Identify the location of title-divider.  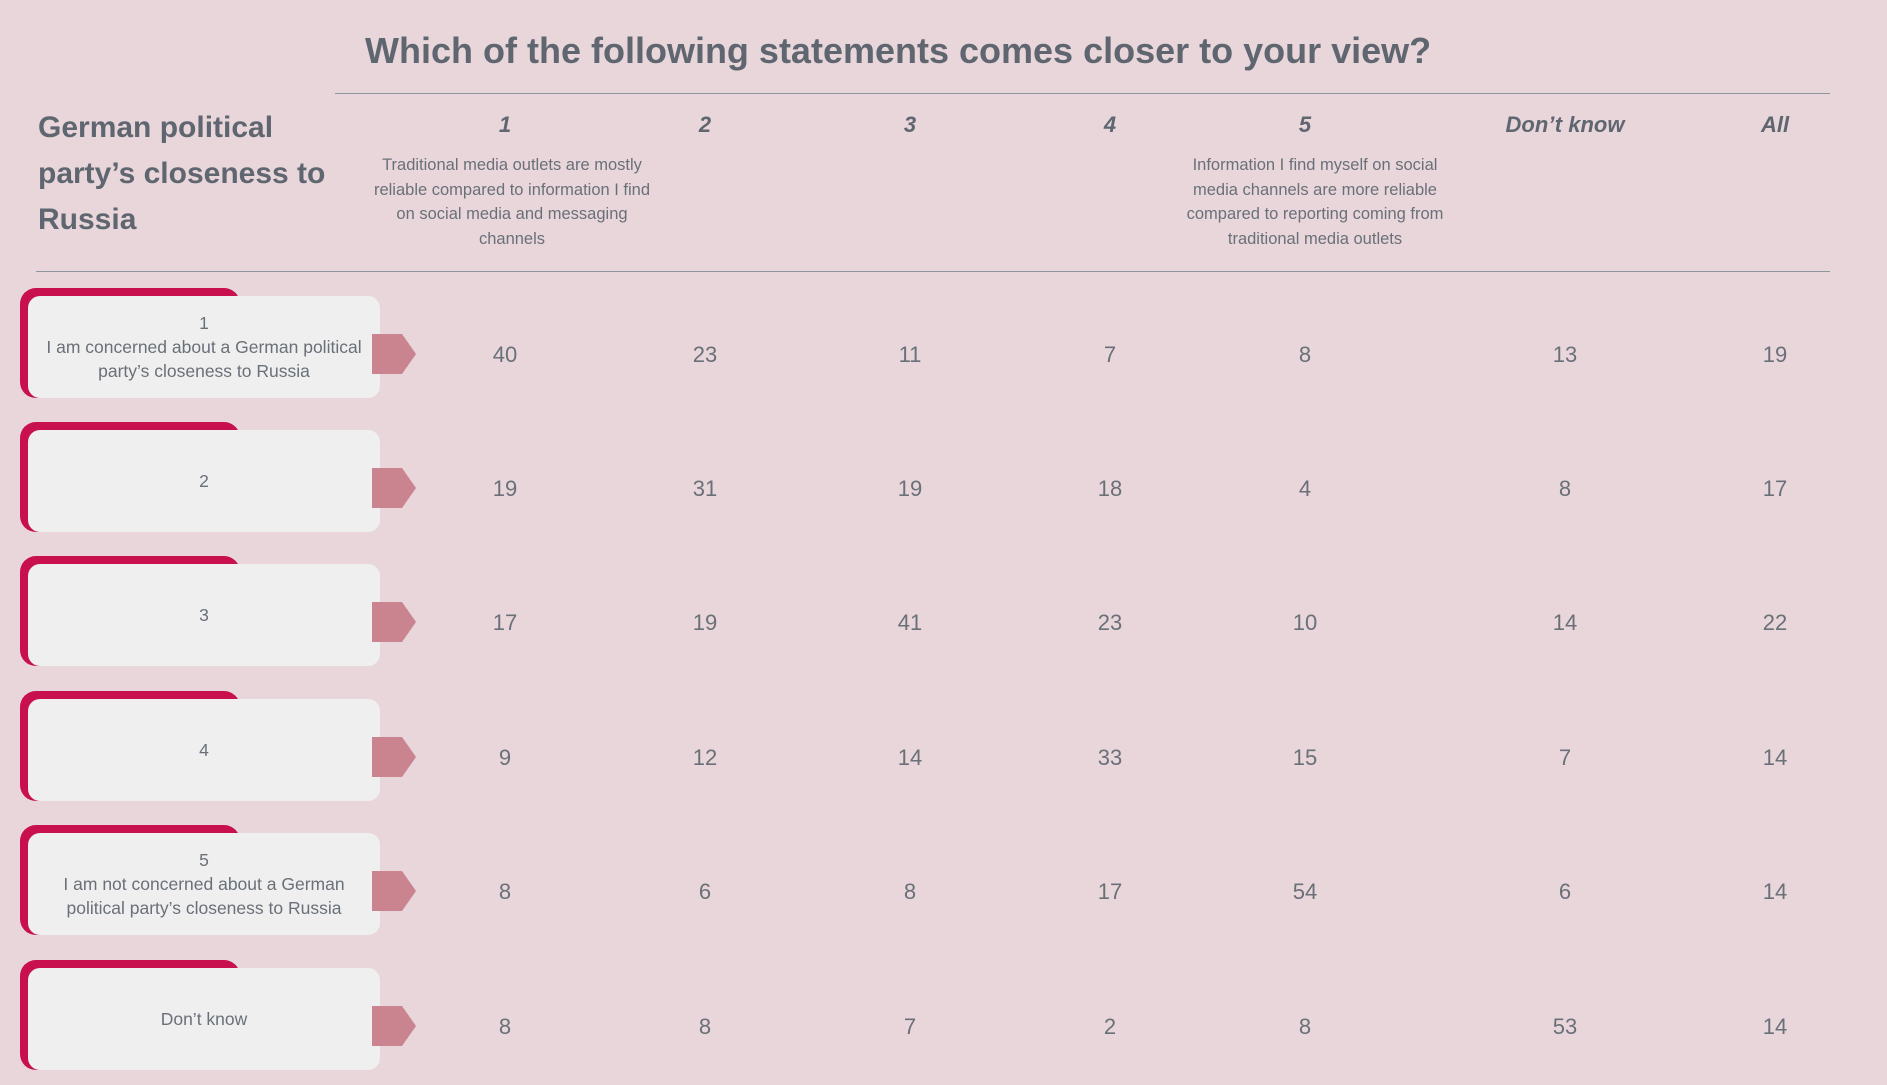
(1082, 93).